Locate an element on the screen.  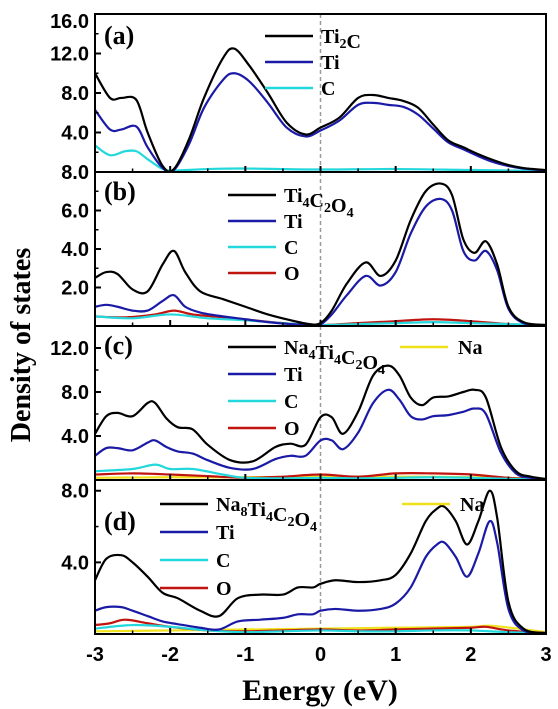
x-tick-label: 1 is located at coordinates (395, 655).